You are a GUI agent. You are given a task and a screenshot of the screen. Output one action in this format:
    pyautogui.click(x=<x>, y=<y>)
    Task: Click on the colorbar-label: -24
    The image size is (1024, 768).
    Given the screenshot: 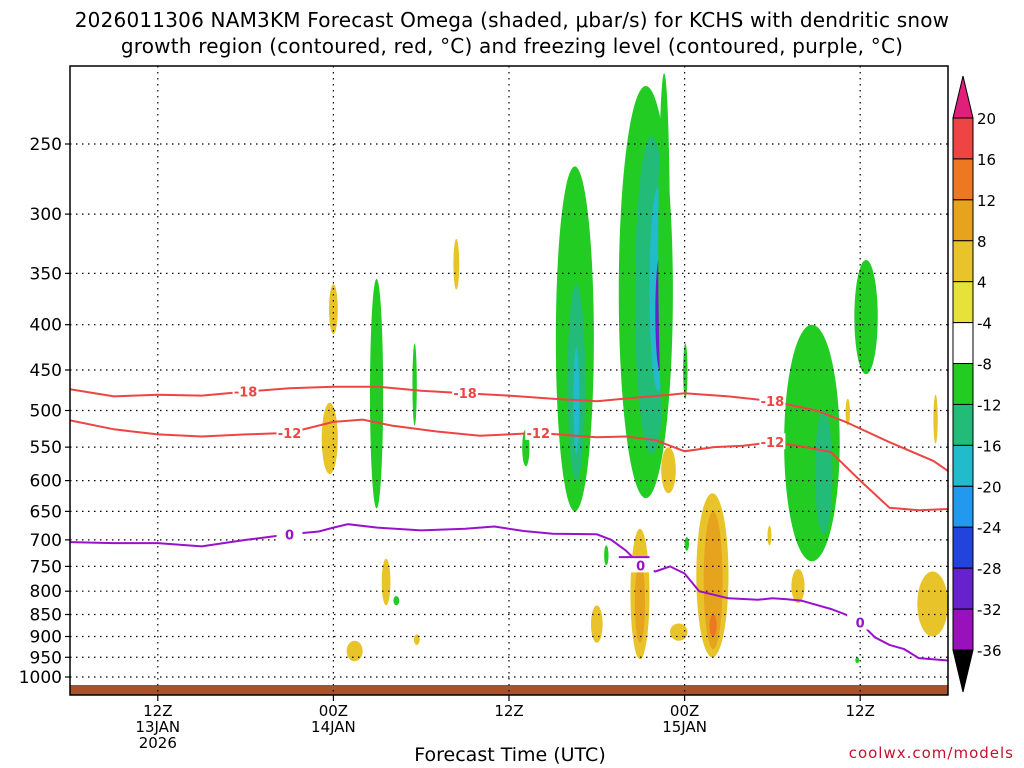 What is the action you would take?
    pyautogui.click(x=989, y=528)
    